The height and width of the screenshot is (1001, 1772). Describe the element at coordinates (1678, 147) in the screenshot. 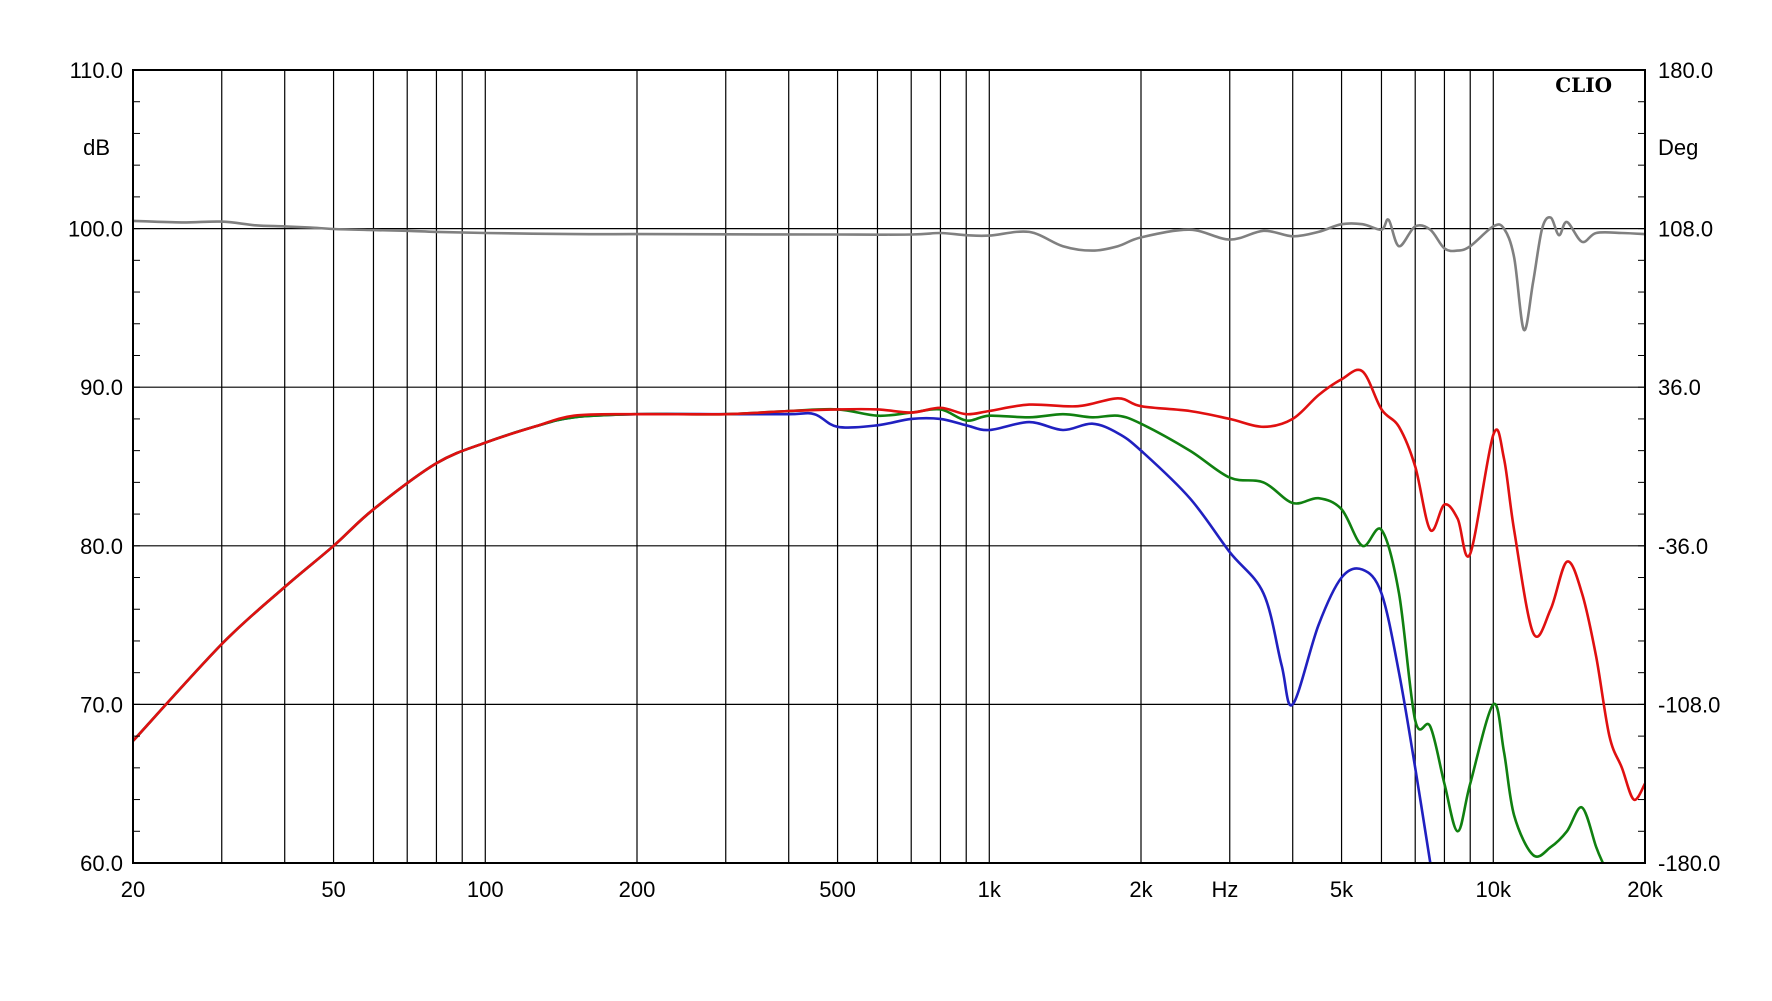

I see `y2-axis-label: Deg` at that location.